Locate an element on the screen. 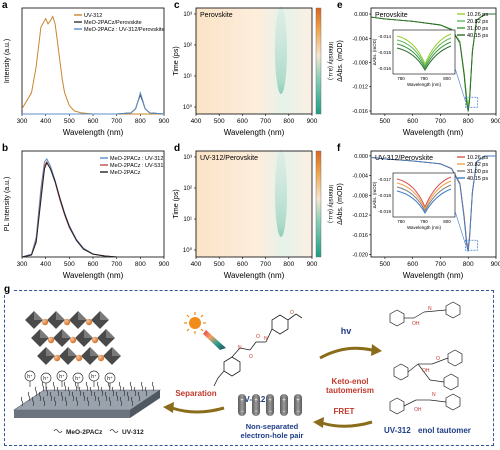 The width and height of the screenshot is (500, 450). enol-oh-1: OH is located at coordinates (416, 324).